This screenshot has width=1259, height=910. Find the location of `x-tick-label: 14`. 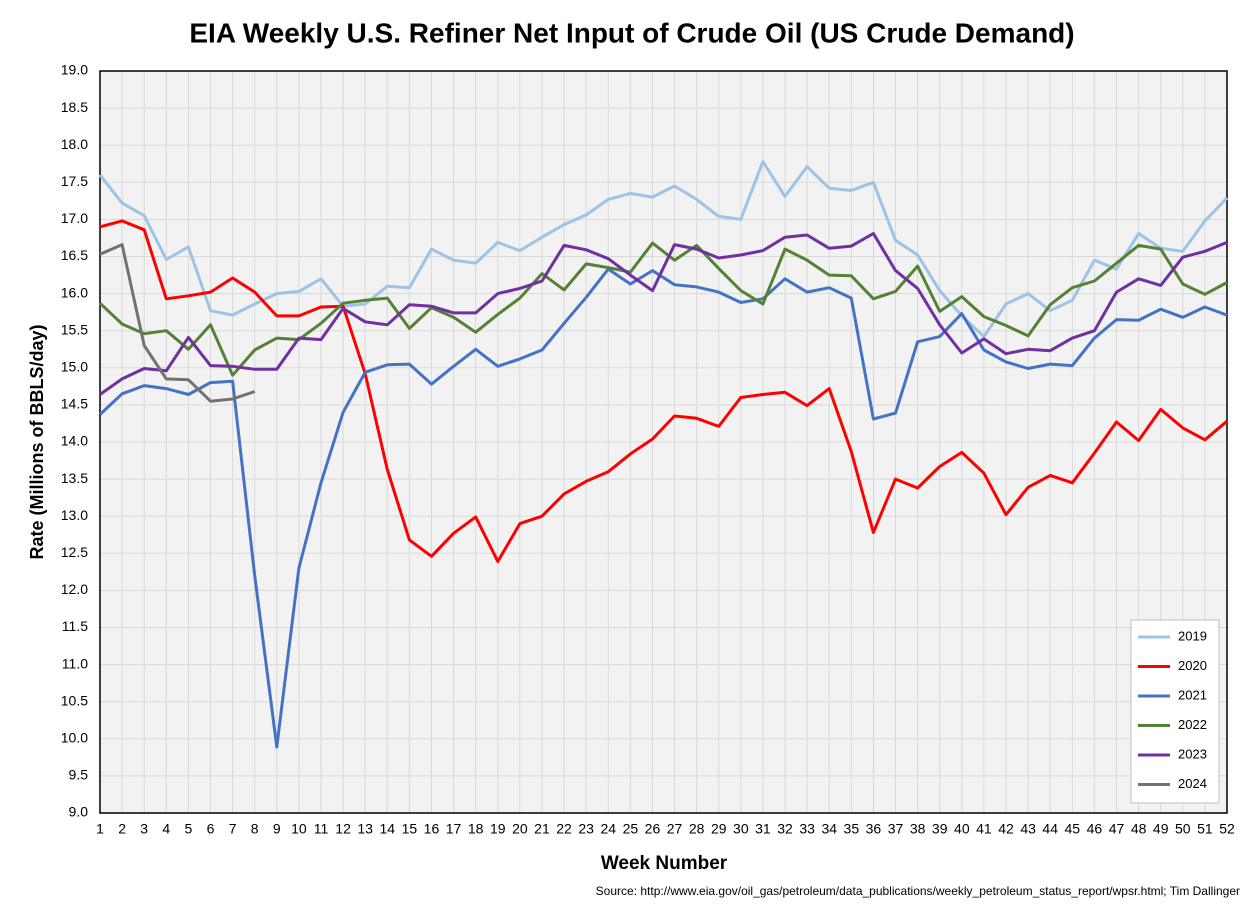

x-tick-label: 14 is located at coordinates (387, 829).